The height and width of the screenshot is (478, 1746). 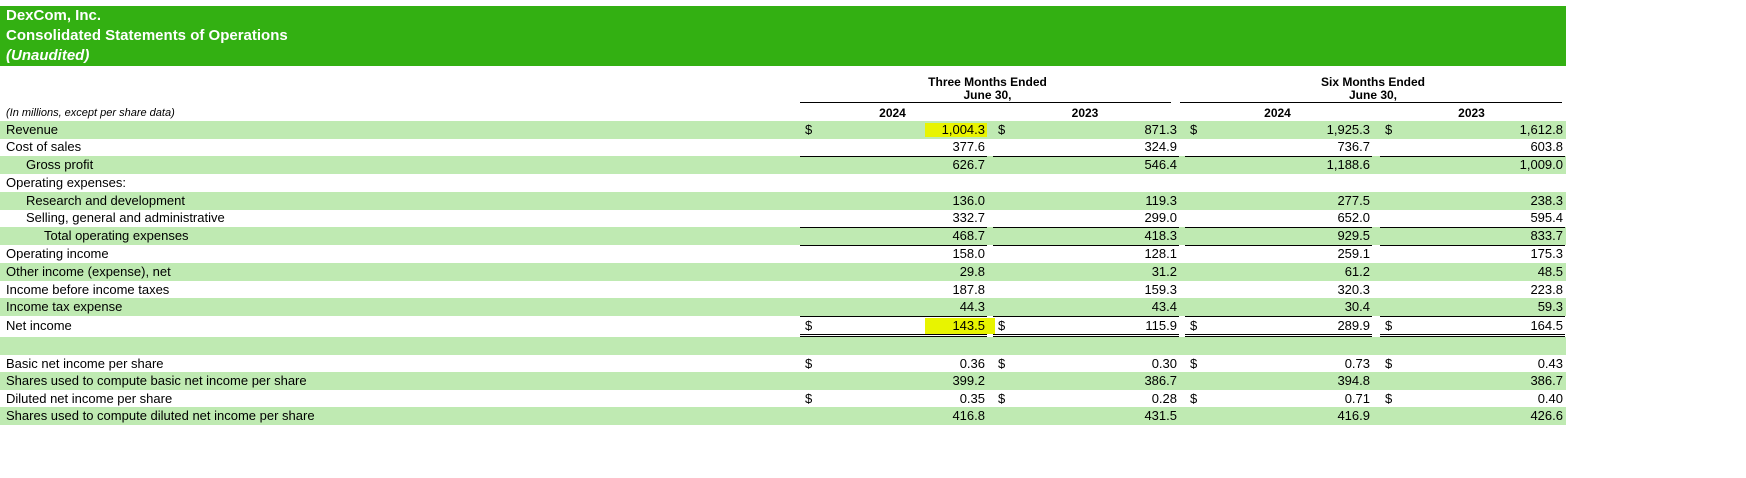 What do you see at coordinates (1357, 271) in the screenshot?
I see `cell-value: 61.2` at bounding box center [1357, 271].